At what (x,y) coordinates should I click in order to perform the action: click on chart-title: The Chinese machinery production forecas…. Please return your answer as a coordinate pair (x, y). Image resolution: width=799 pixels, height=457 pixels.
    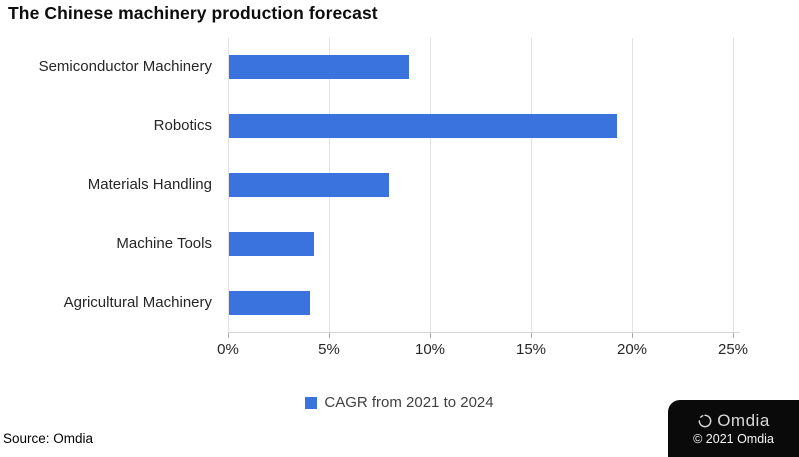
    Looking at the image, I should click on (193, 13).